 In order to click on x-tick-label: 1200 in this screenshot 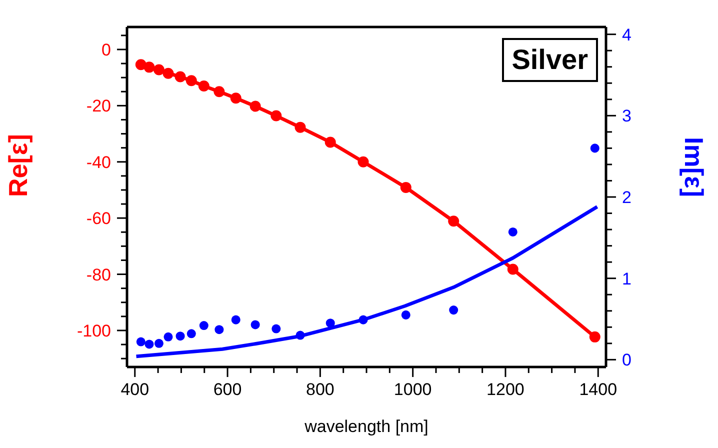, I will do `click(505, 389)`.